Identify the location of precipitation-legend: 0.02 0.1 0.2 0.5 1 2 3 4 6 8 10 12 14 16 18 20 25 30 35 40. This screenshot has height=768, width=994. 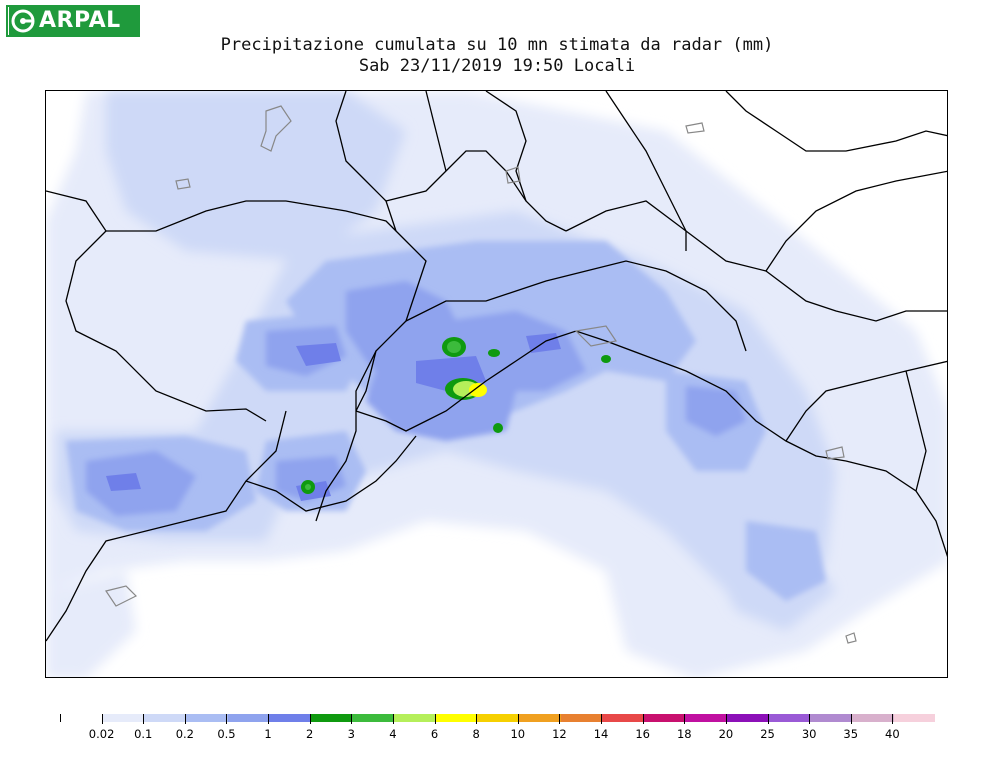
(498, 739).